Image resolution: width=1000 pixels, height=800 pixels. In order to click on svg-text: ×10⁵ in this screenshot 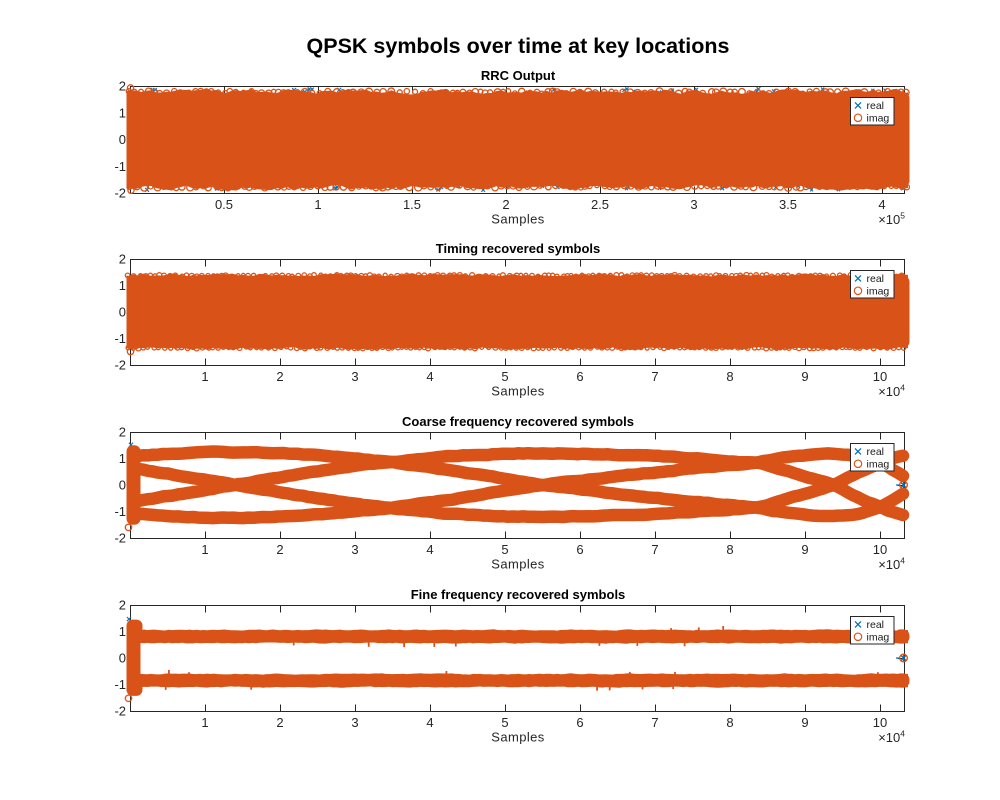, I will do `click(891, 219)`.